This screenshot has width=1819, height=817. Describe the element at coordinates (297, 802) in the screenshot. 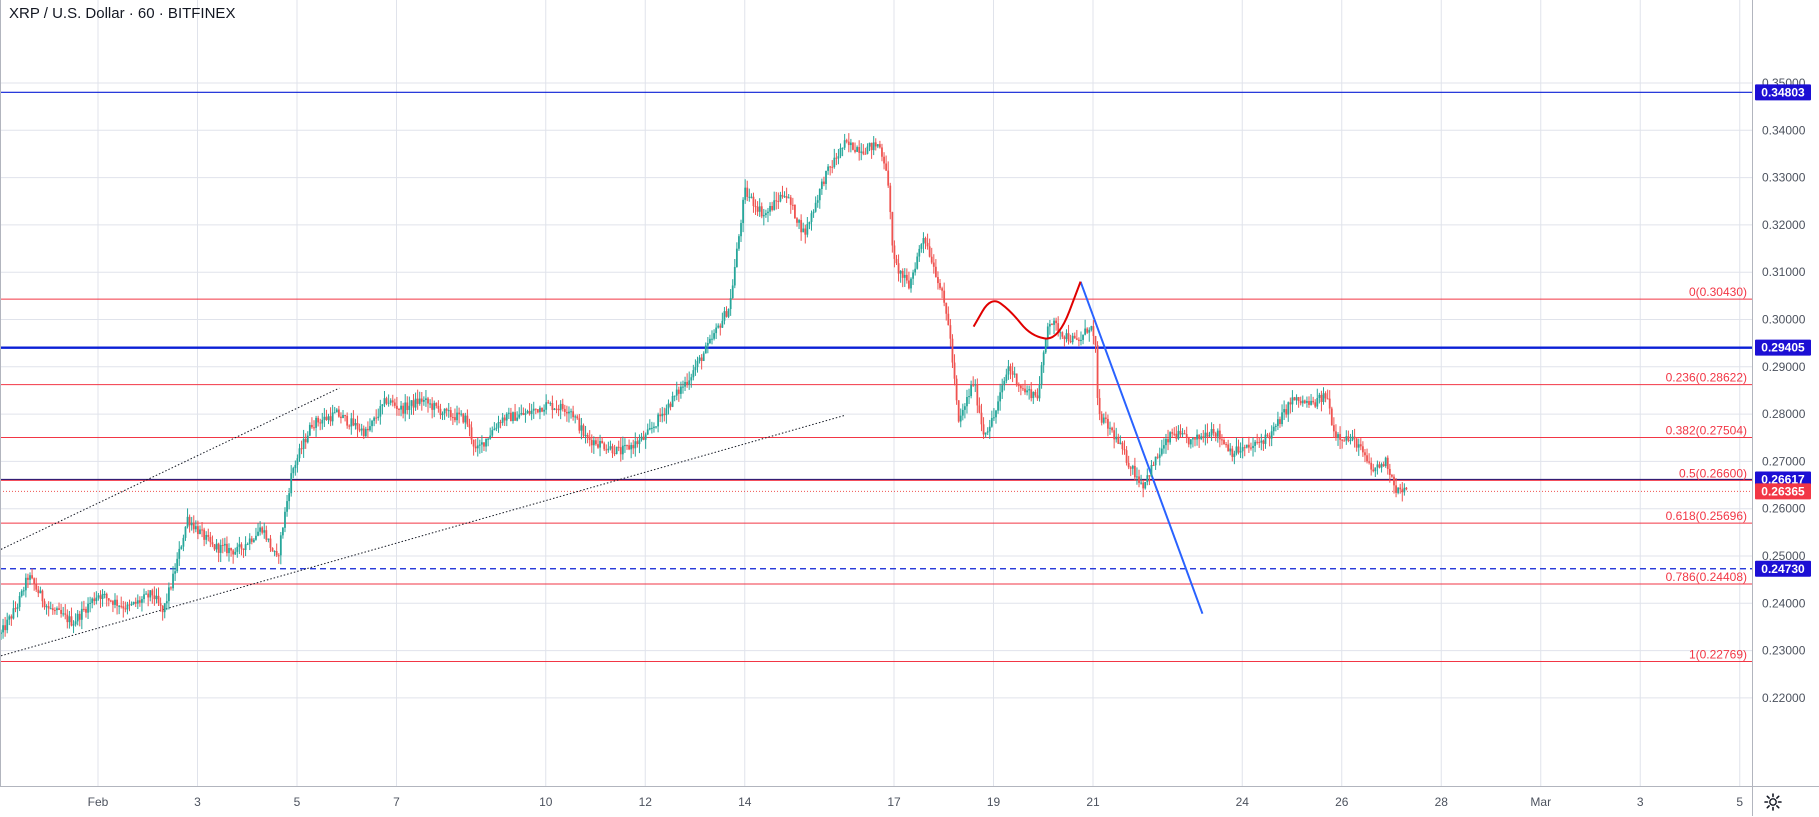

I see `x-tick-label: 5` at that location.